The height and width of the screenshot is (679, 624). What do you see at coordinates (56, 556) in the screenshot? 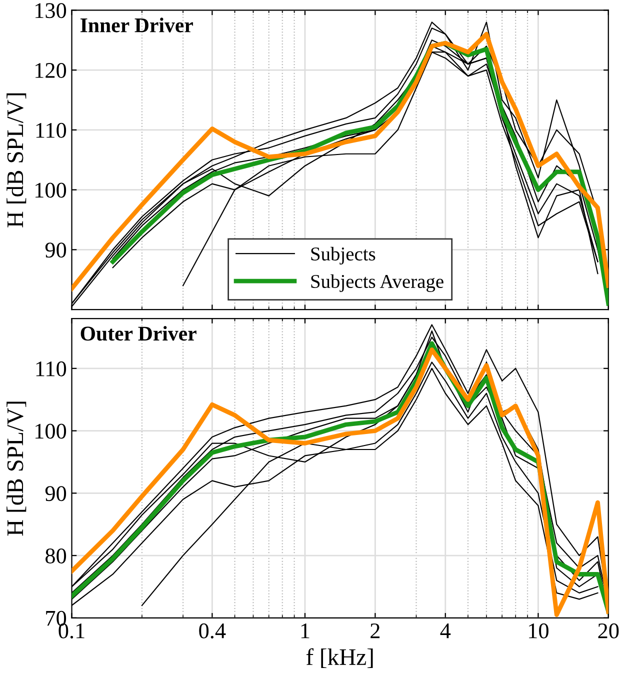
I see `y-tick-label: 80` at bounding box center [56, 556].